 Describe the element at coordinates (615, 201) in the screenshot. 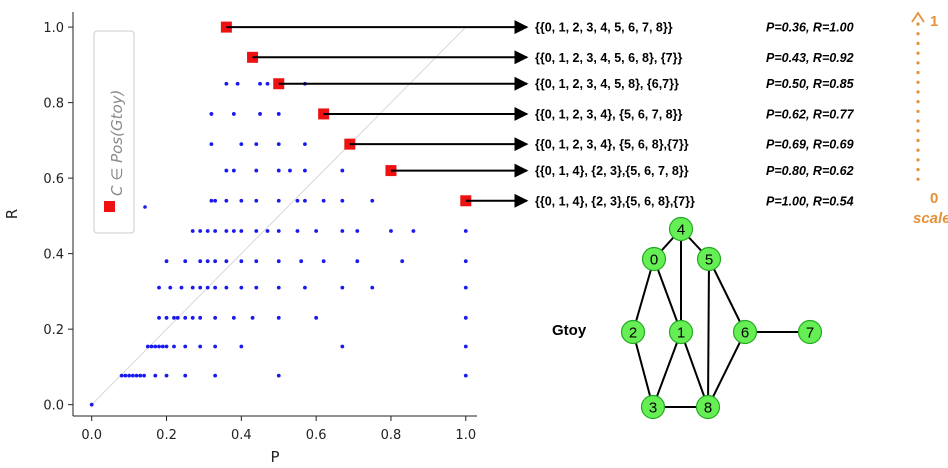

I see `partition-label: {{0, 1, 4}, {2, 3},{5, 6, 8},{7}}` at that location.